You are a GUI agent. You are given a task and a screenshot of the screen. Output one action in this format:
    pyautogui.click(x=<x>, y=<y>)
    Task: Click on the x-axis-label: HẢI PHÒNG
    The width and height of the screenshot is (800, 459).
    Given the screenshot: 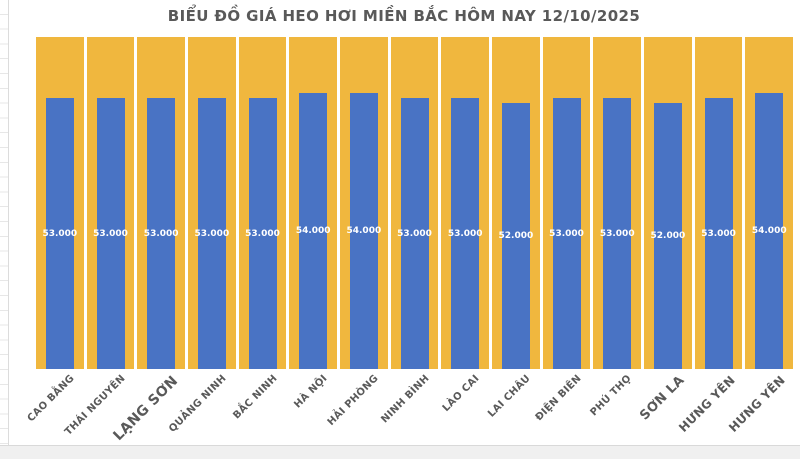 What is the action you would take?
    pyautogui.click(x=353, y=401)
    